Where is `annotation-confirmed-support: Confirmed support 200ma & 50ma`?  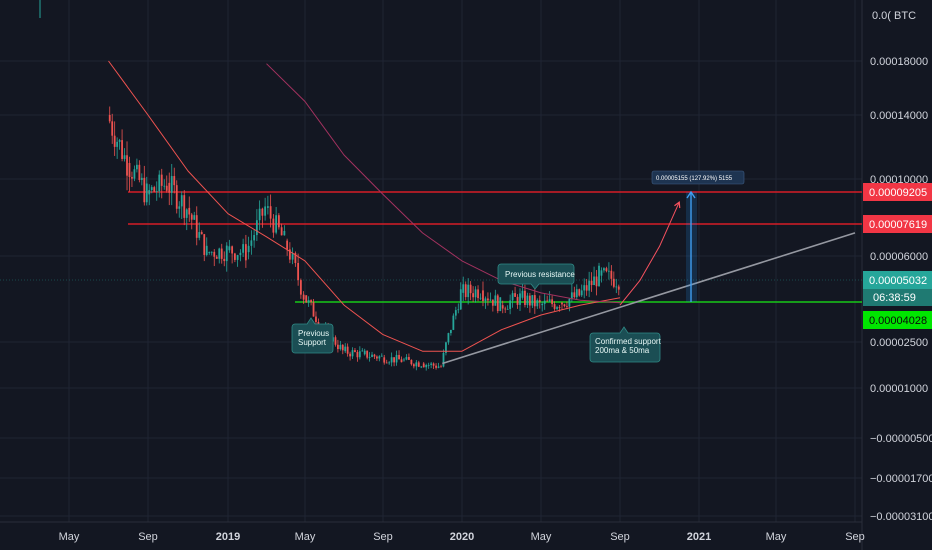
annotation-confirmed-support: Confirmed support 200ma & 50ma is located at coordinates (626, 344).